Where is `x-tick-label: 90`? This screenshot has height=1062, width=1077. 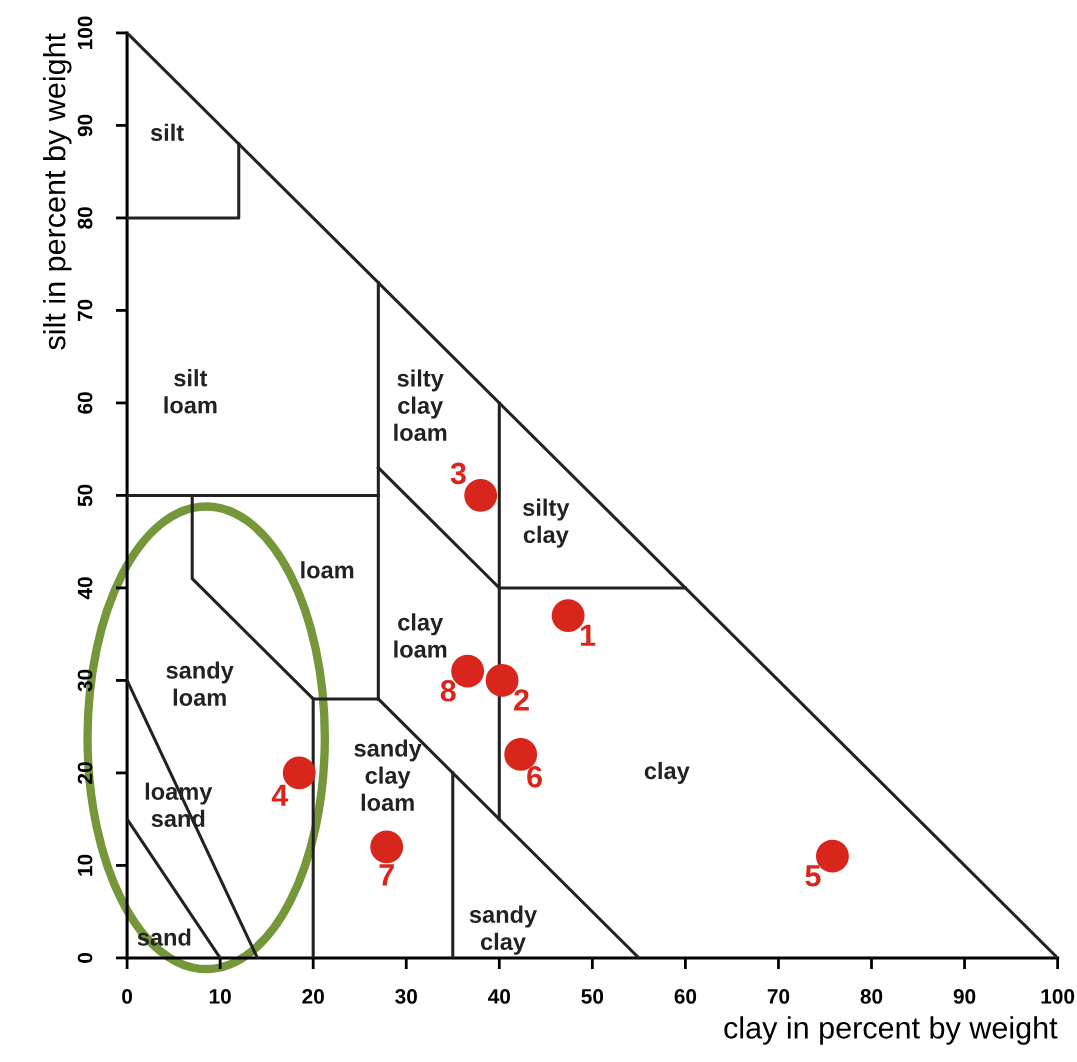 x-tick-label: 90 is located at coordinates (964, 996).